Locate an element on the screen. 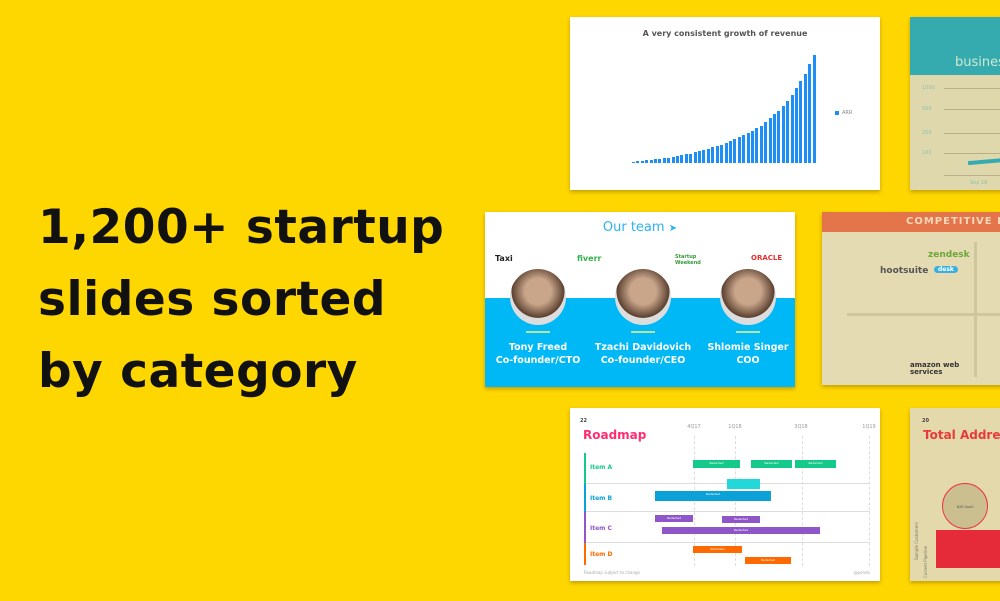  x-axis-arrow is located at coordinates (923, 314).